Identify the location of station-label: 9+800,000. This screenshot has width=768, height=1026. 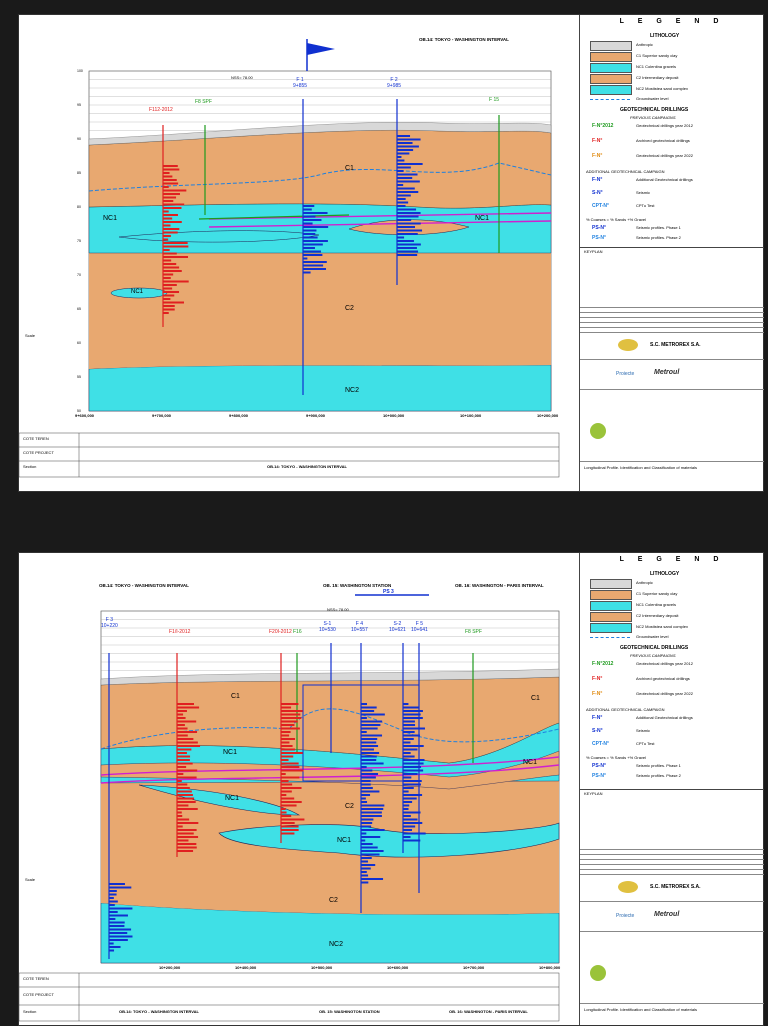
(239, 415).